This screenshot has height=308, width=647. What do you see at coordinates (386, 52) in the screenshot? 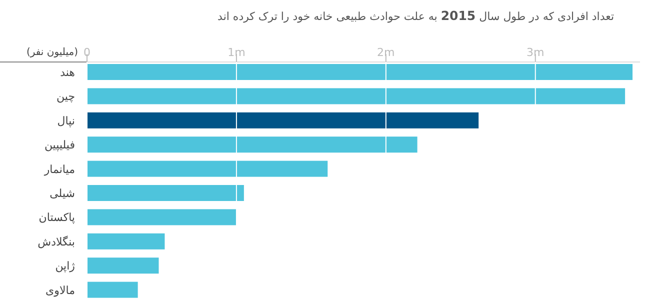
I see `x-tick-label: 2m` at bounding box center [386, 52].